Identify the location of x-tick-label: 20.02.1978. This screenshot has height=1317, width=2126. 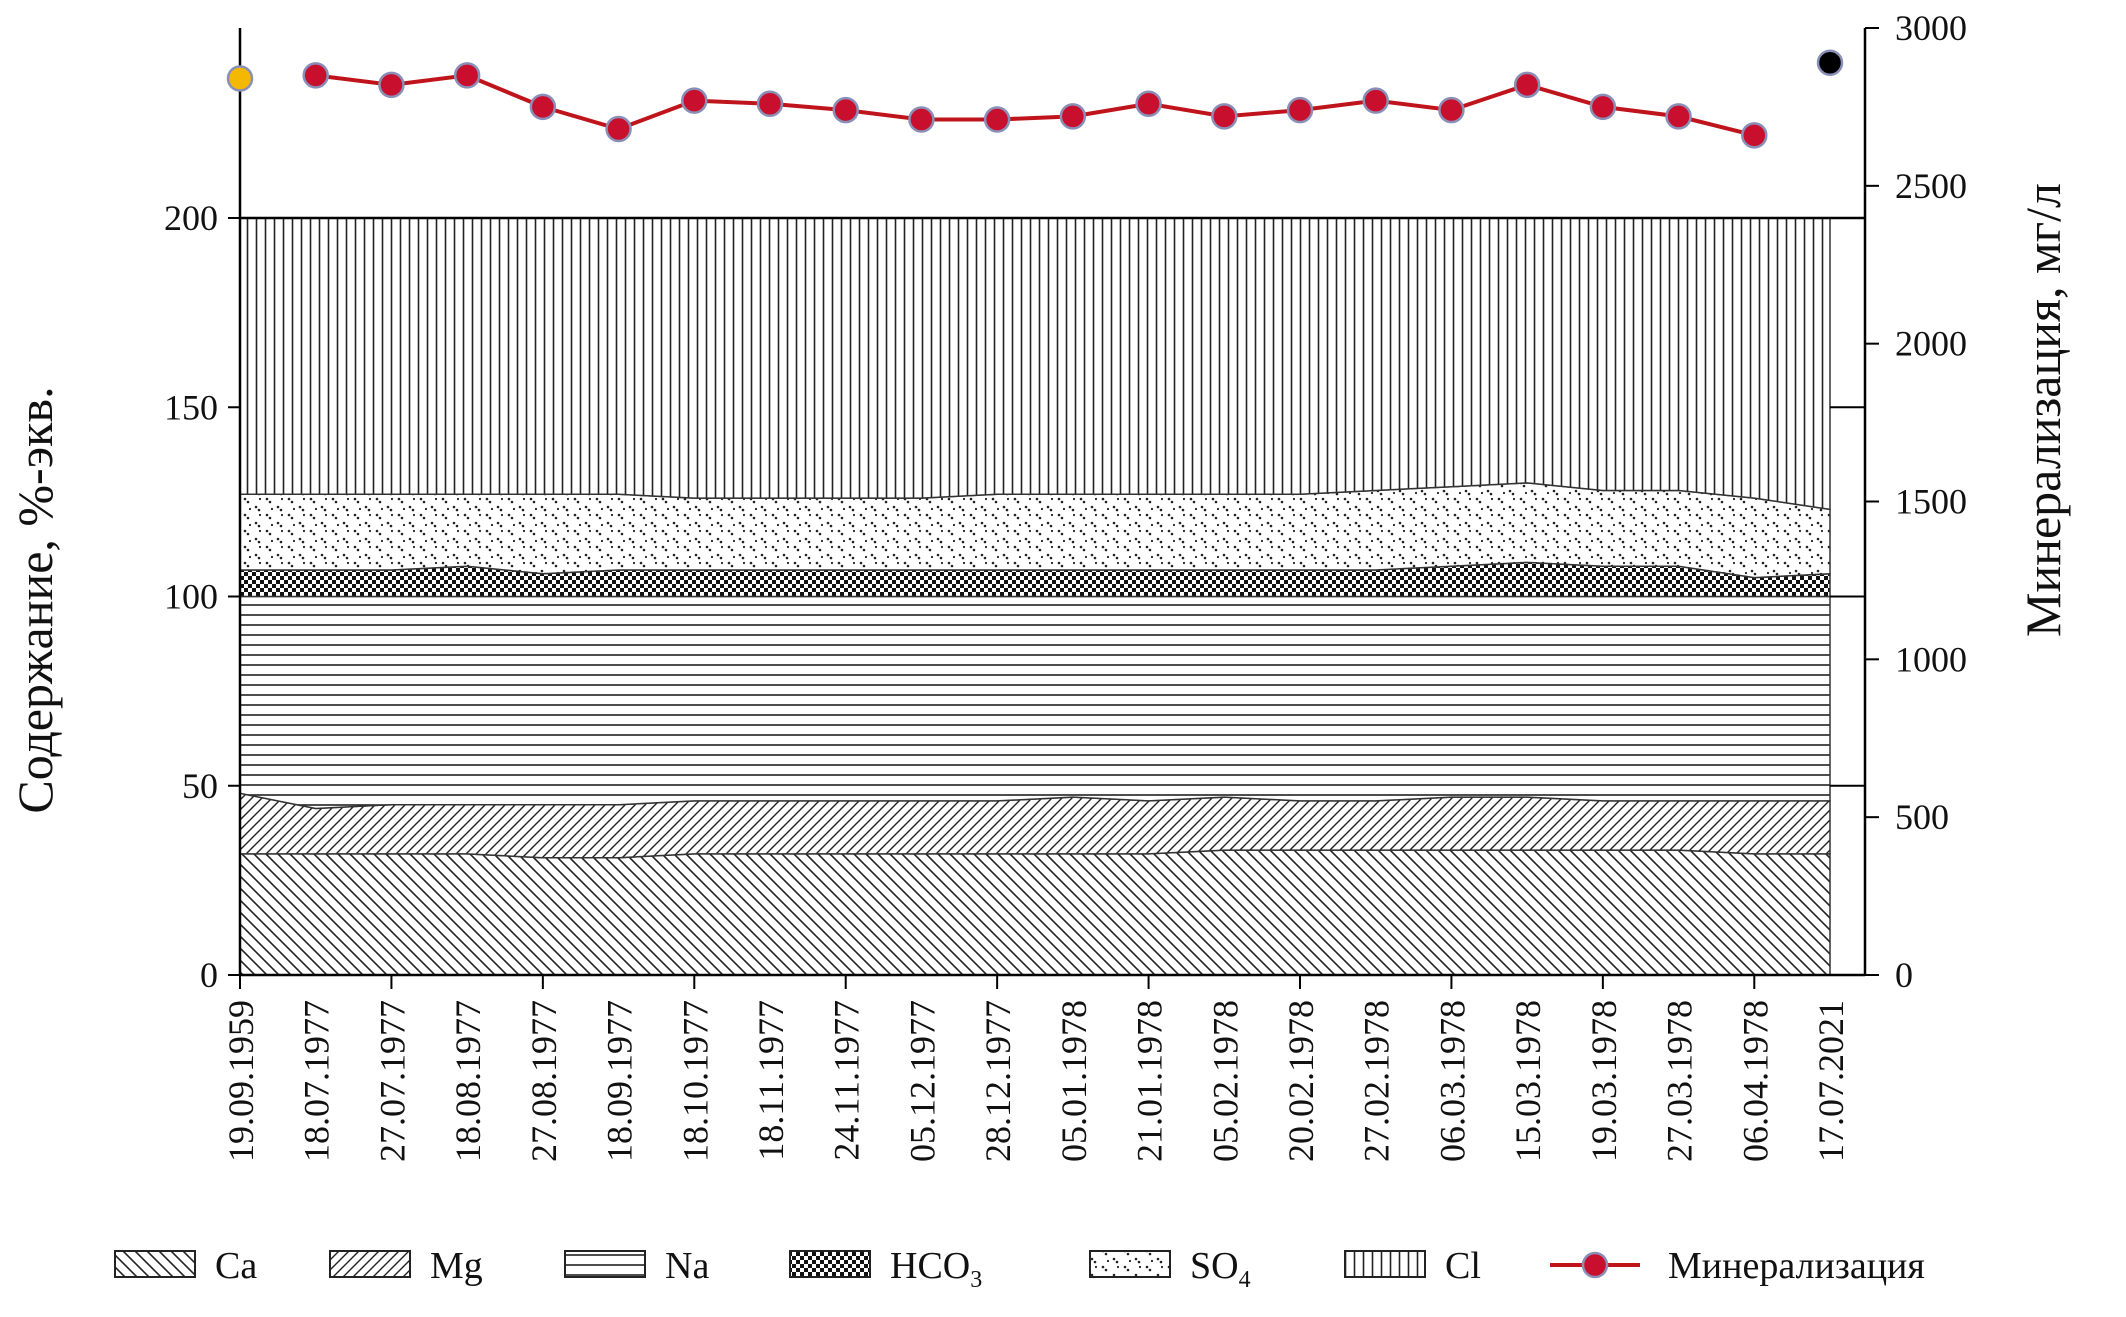
(1301, 1081).